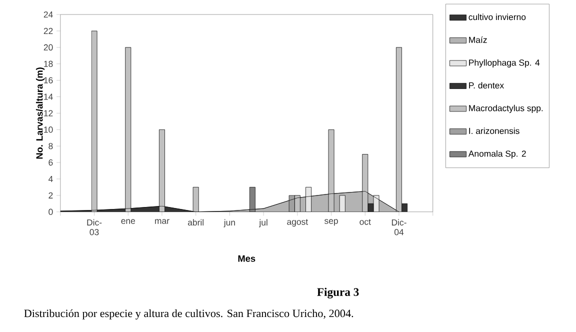 The width and height of the screenshot is (576, 332). Describe the element at coordinates (48, 31) in the screenshot. I see `y-tick-label: 22` at that location.